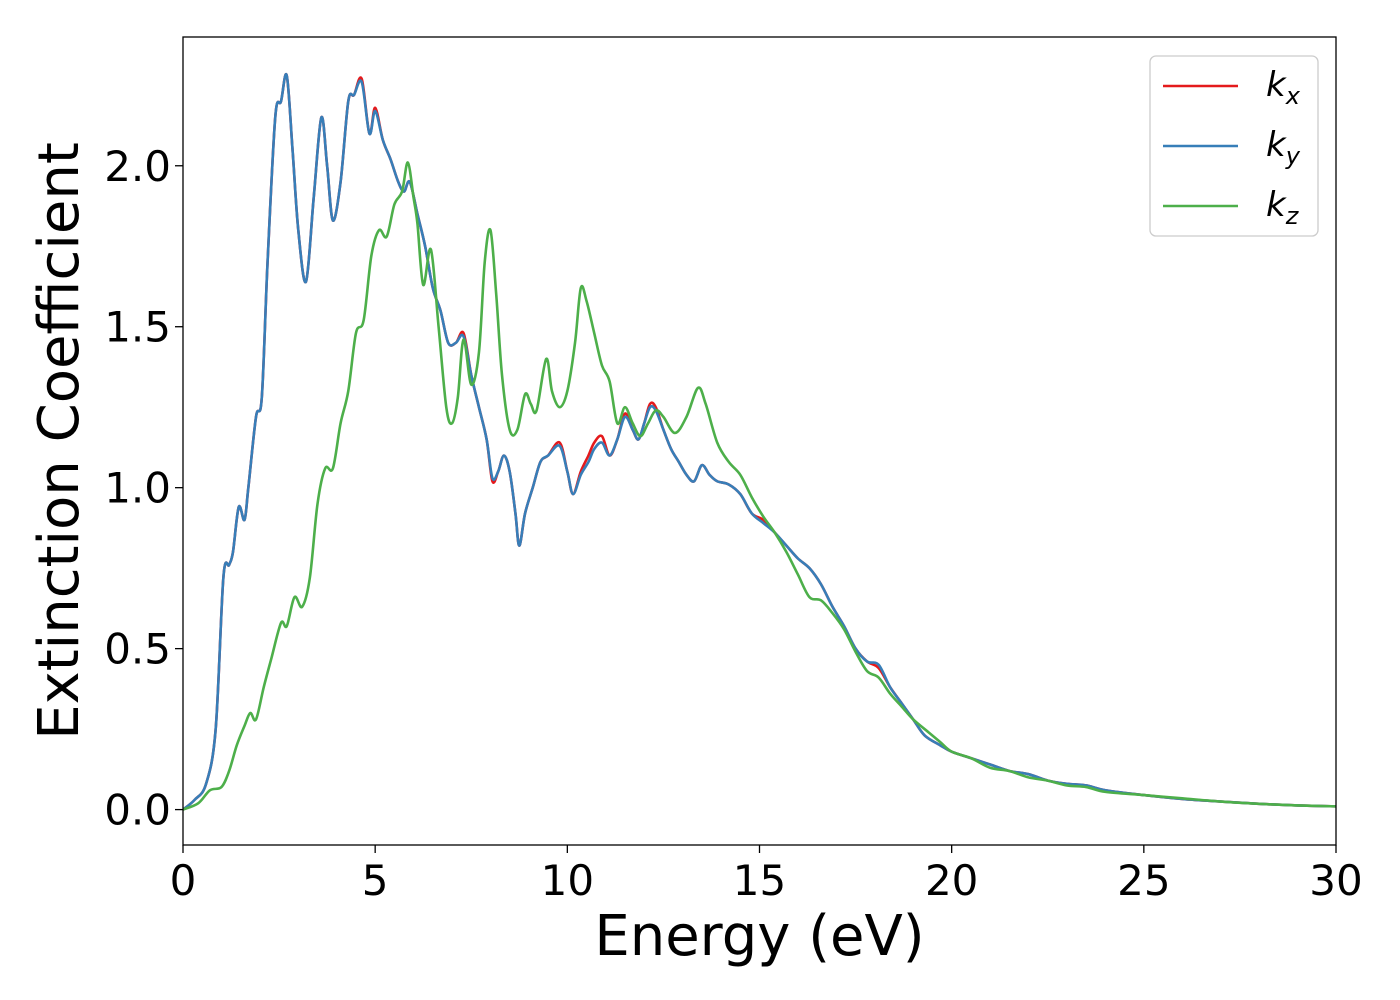  What do you see at coordinates (137, 327) in the screenshot?
I see `y-tick-label: 1.5` at bounding box center [137, 327].